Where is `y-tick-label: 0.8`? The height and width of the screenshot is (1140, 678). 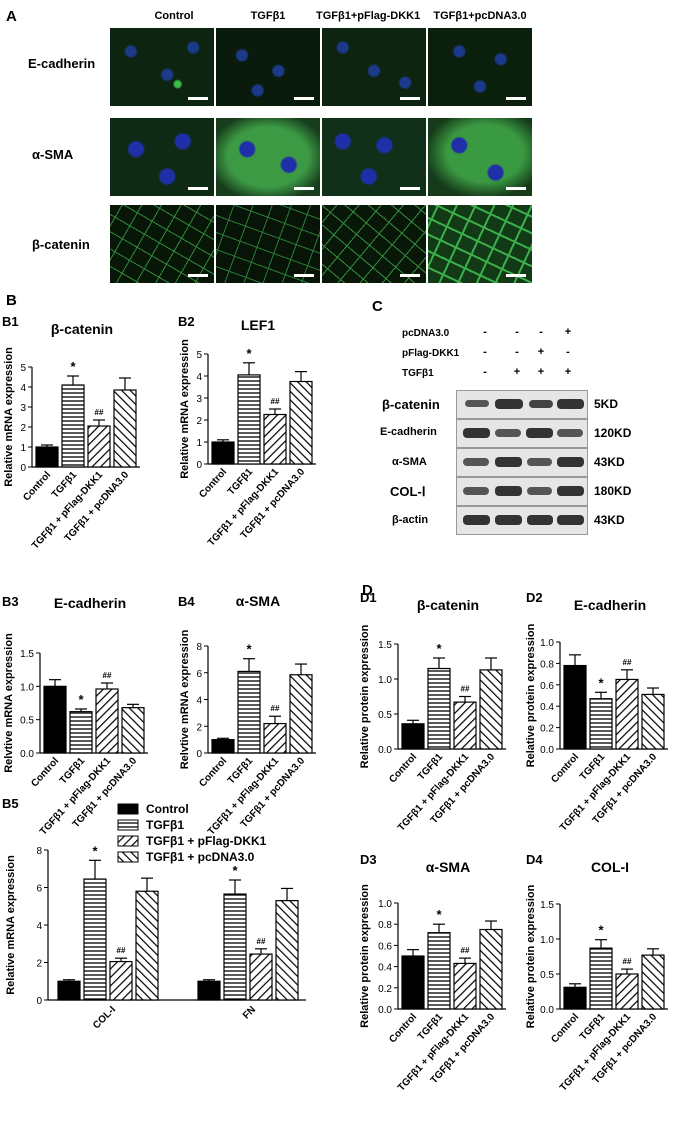
y-tick-label: 0.8 is located at coordinates (385, 925).